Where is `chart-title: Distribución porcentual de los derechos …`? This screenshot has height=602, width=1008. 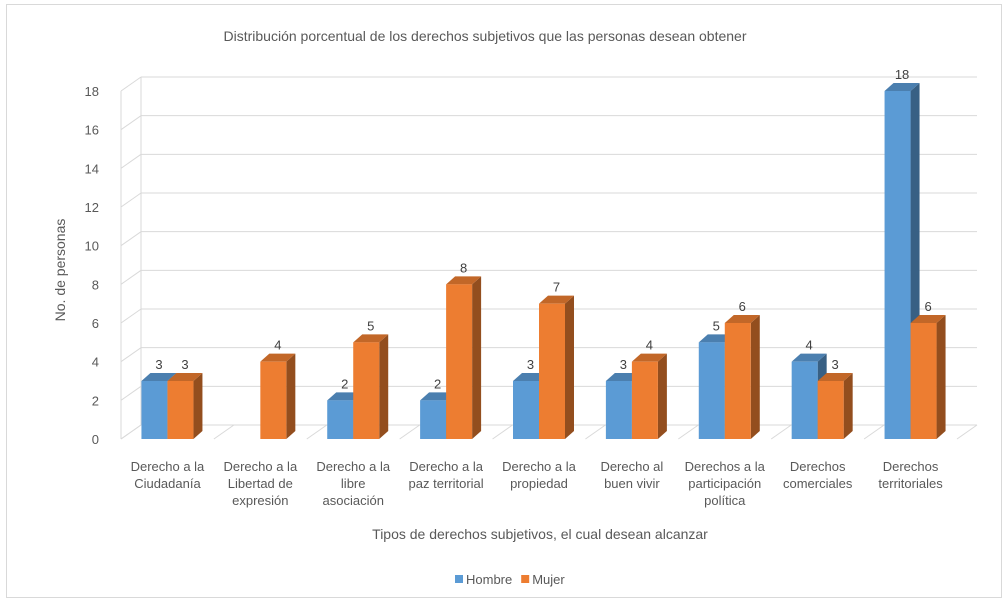
chart-title: Distribución porcentual de los derechos … is located at coordinates (485, 36).